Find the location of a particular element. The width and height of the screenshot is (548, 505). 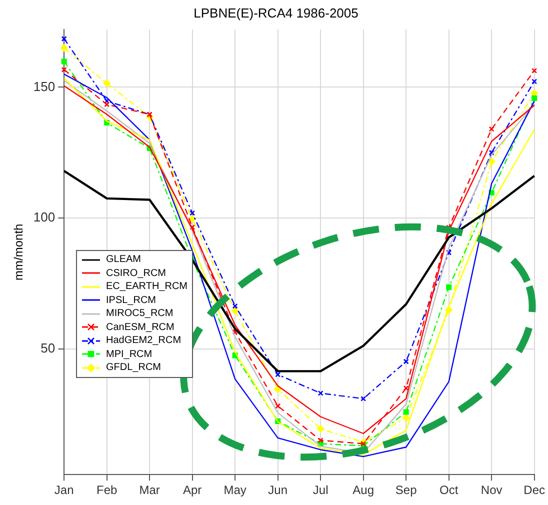

legend-label: EC_EARTH_RCM is located at coordinates (147, 287).